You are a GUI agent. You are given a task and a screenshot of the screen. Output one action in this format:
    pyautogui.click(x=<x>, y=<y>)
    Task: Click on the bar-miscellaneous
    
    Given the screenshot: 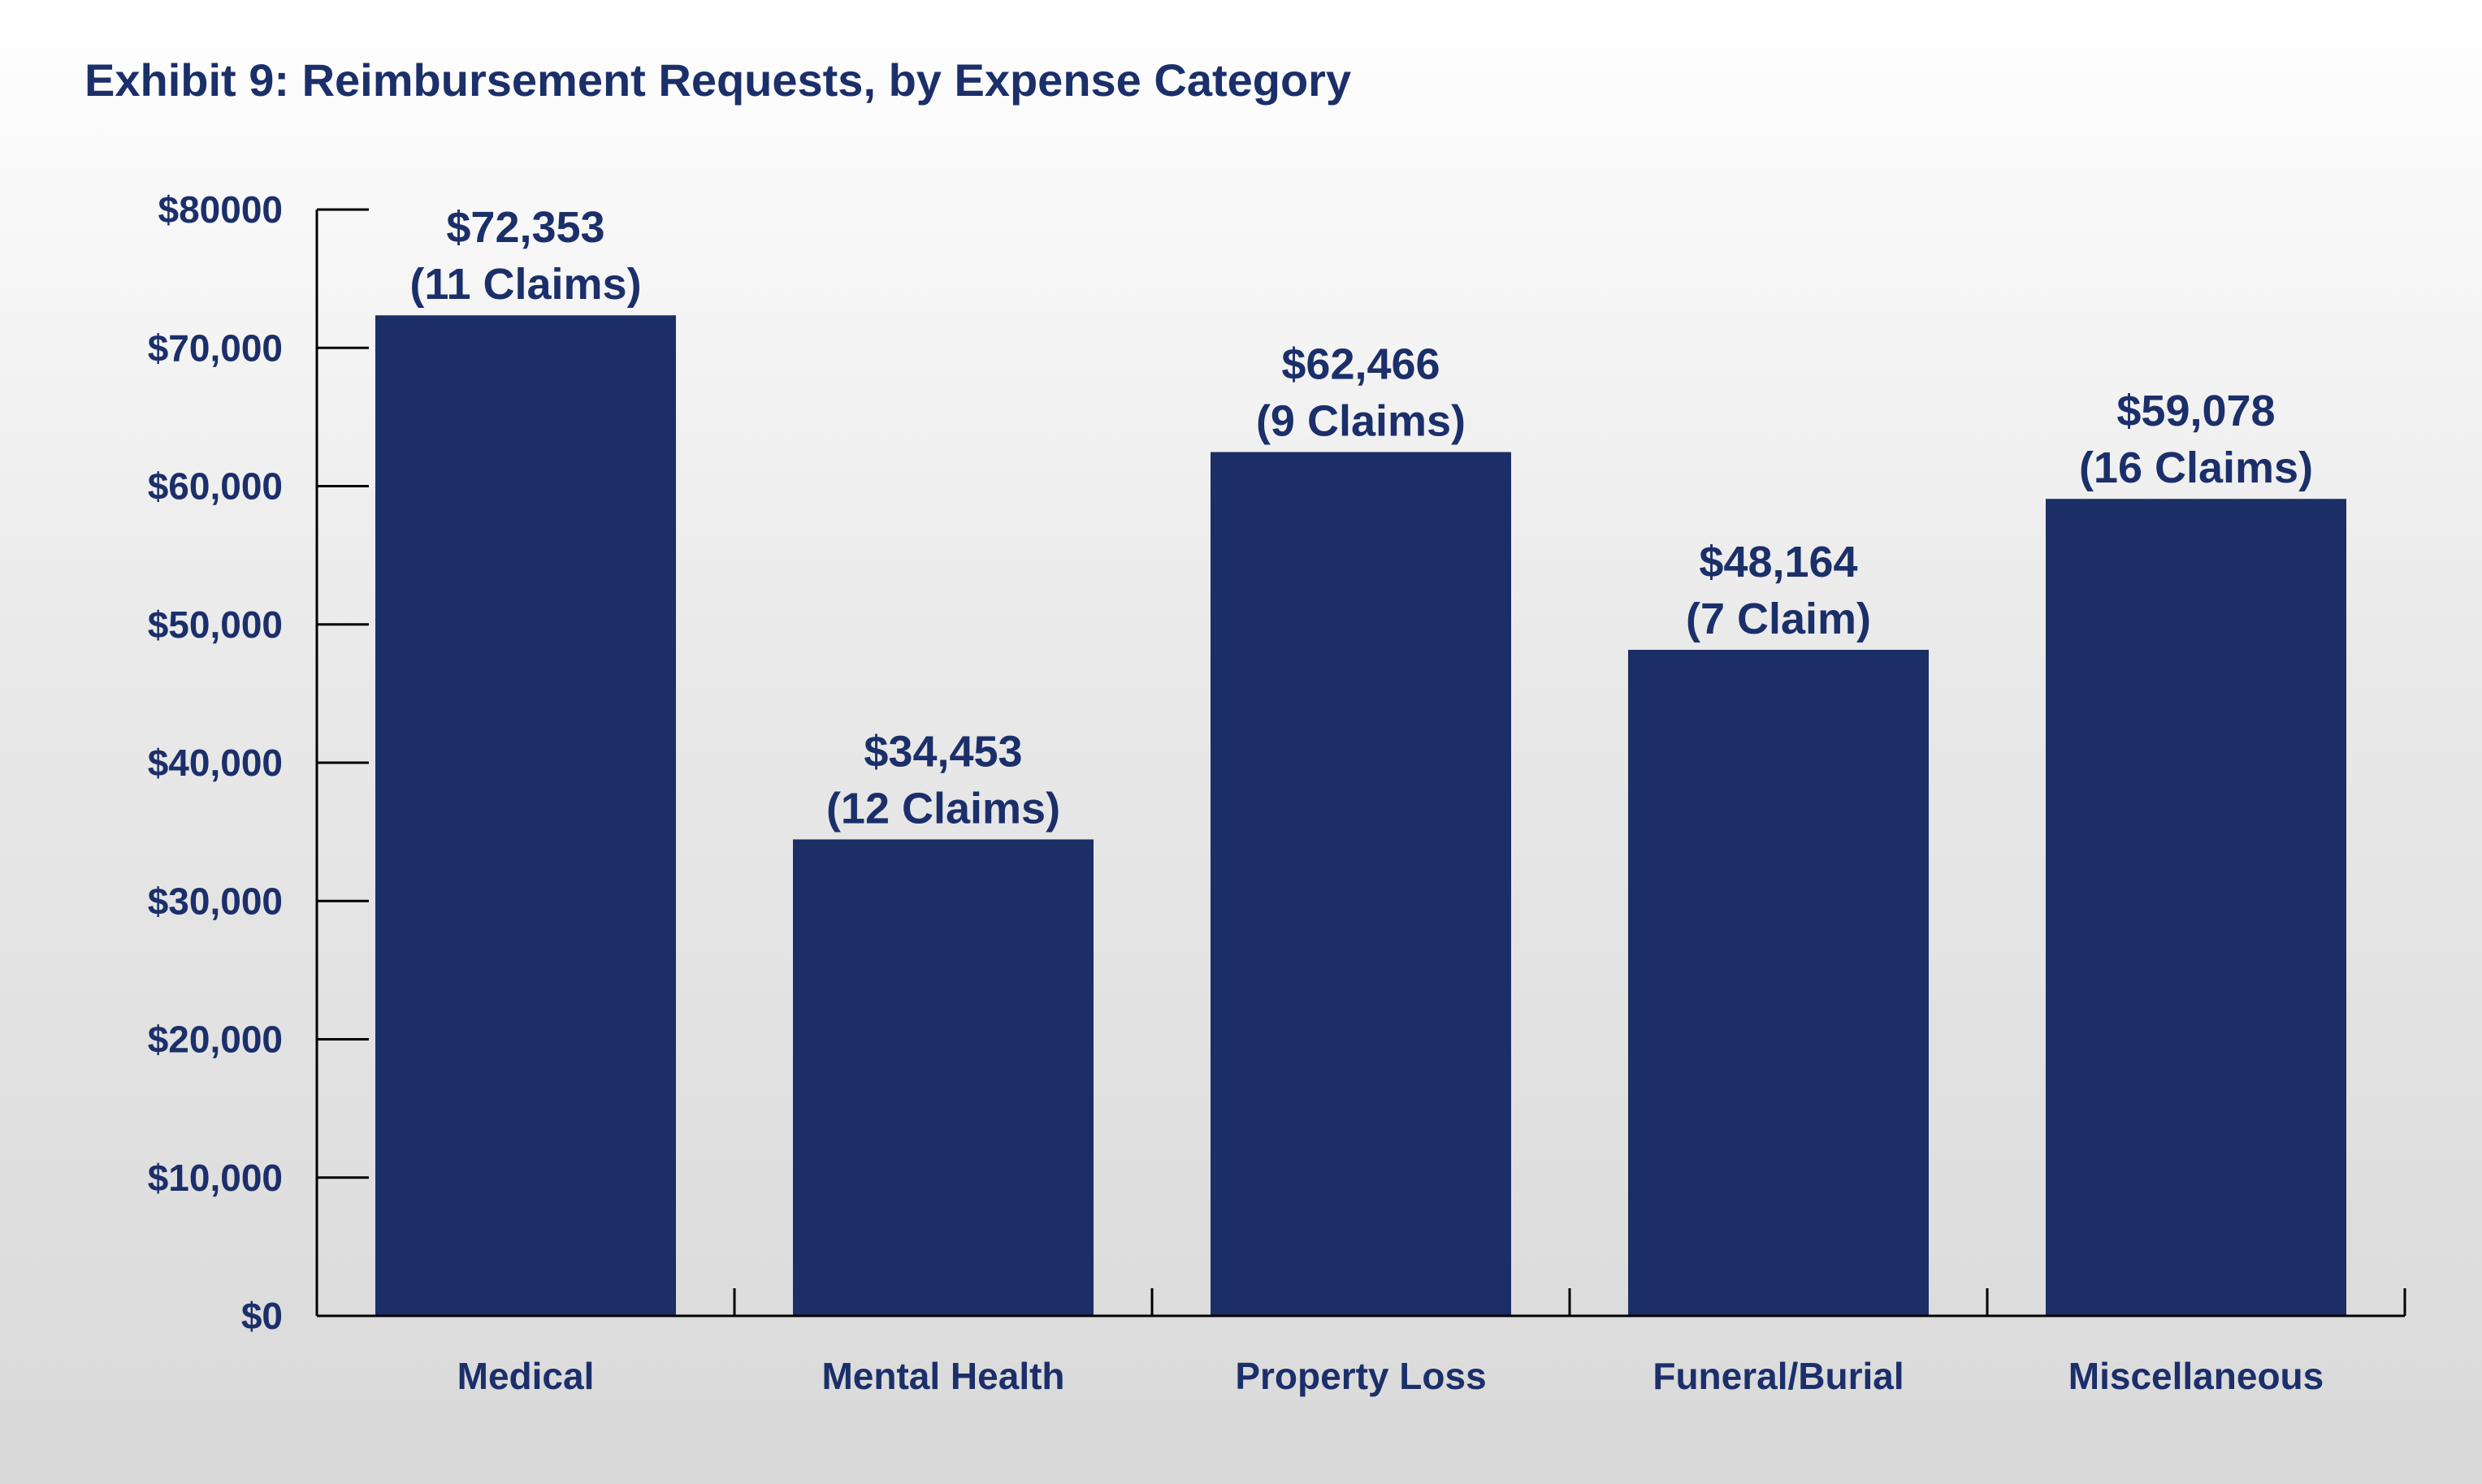 What is the action you would take?
    pyautogui.click(x=2196, y=907)
    